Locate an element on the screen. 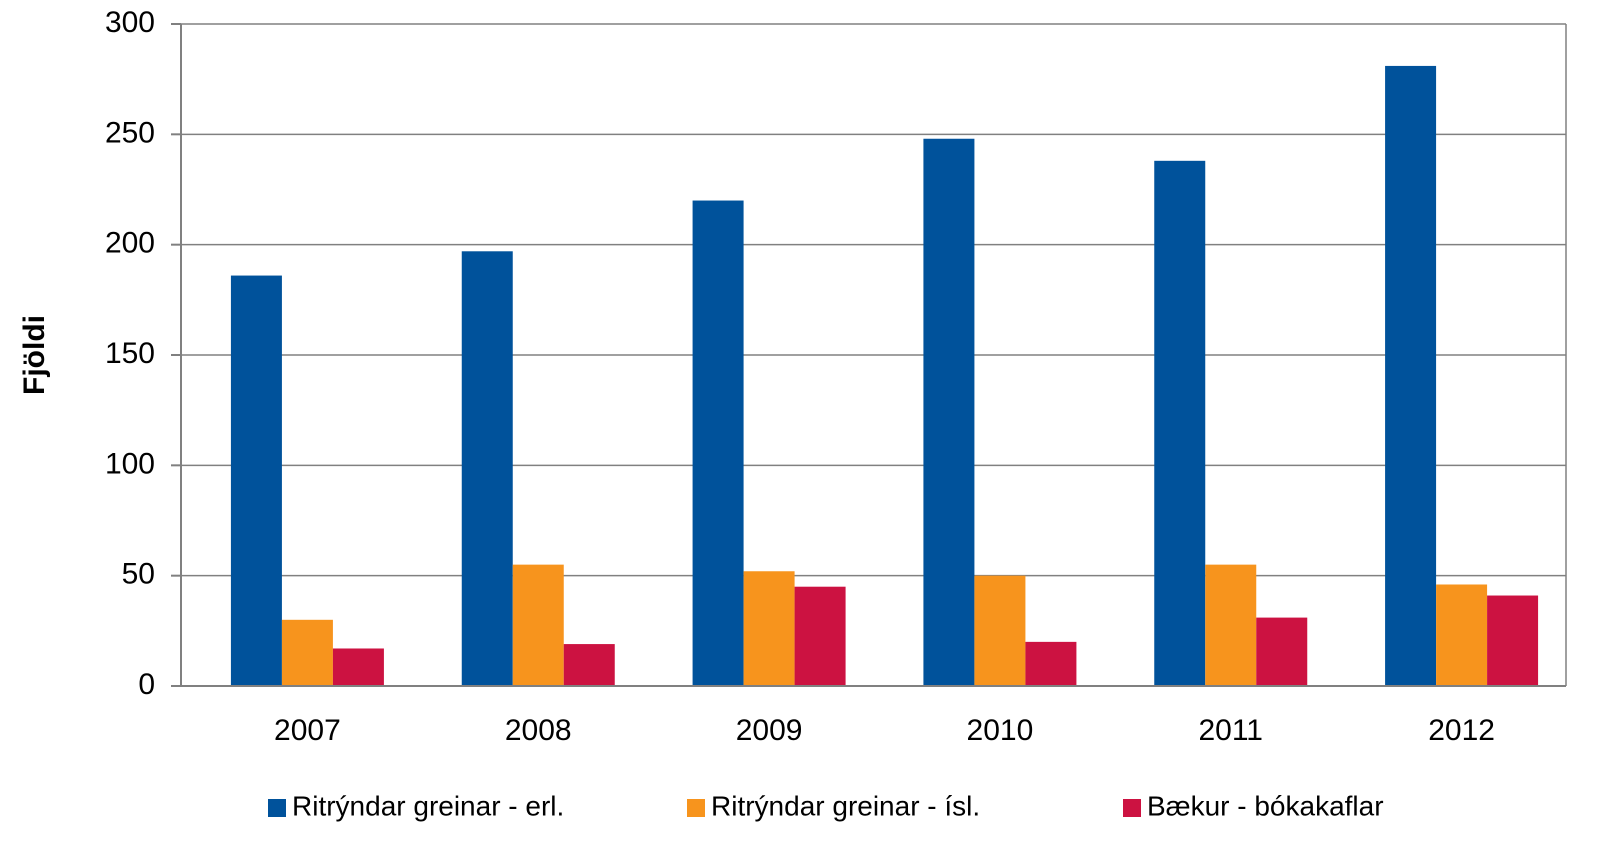  x-tick-label: 2008 is located at coordinates (538, 730).